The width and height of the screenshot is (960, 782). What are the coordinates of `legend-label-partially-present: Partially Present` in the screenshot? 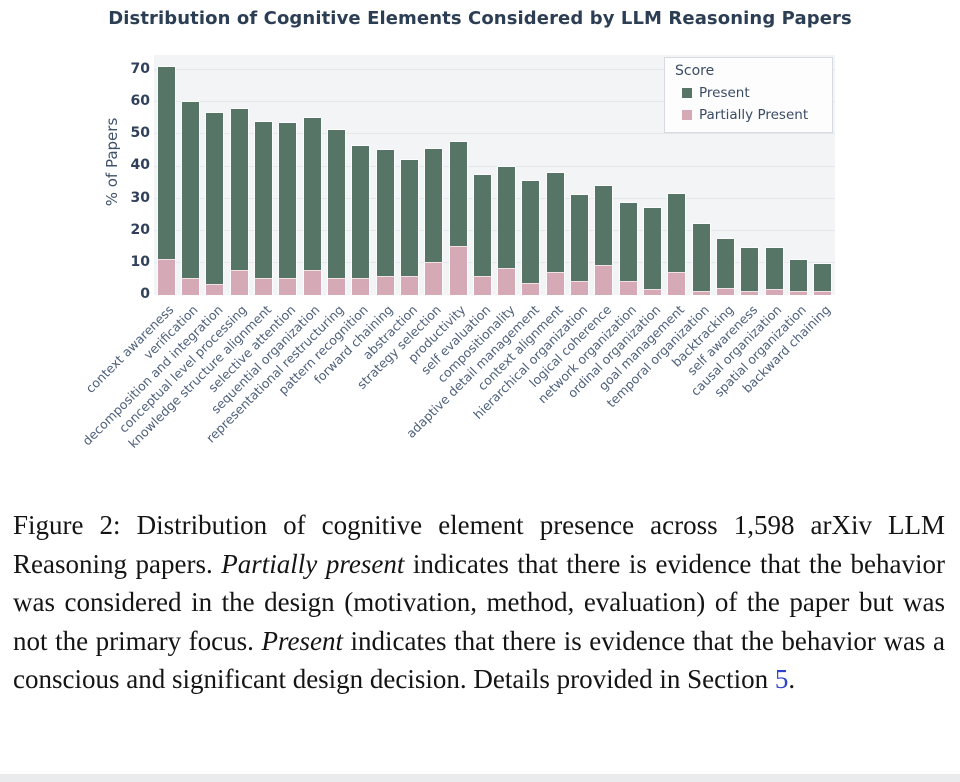 It's located at (754, 115).